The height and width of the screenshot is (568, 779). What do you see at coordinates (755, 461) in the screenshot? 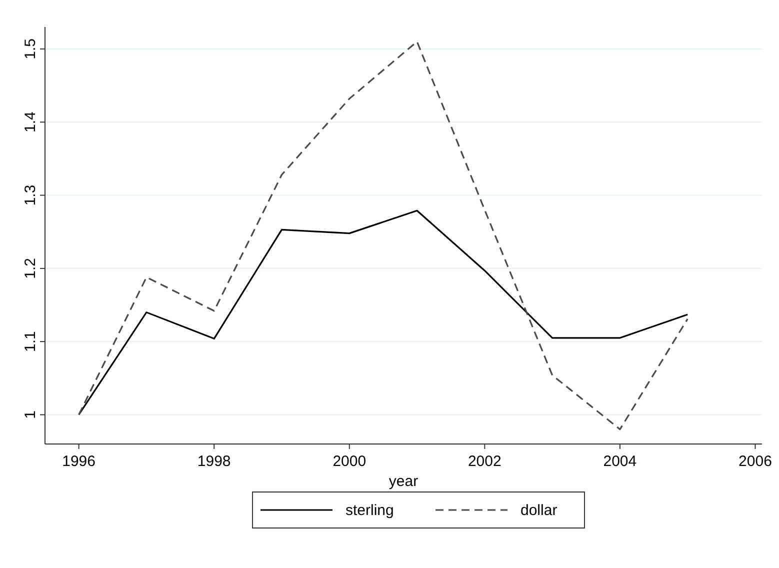
I see `x-tick-label: 2006` at bounding box center [755, 461].